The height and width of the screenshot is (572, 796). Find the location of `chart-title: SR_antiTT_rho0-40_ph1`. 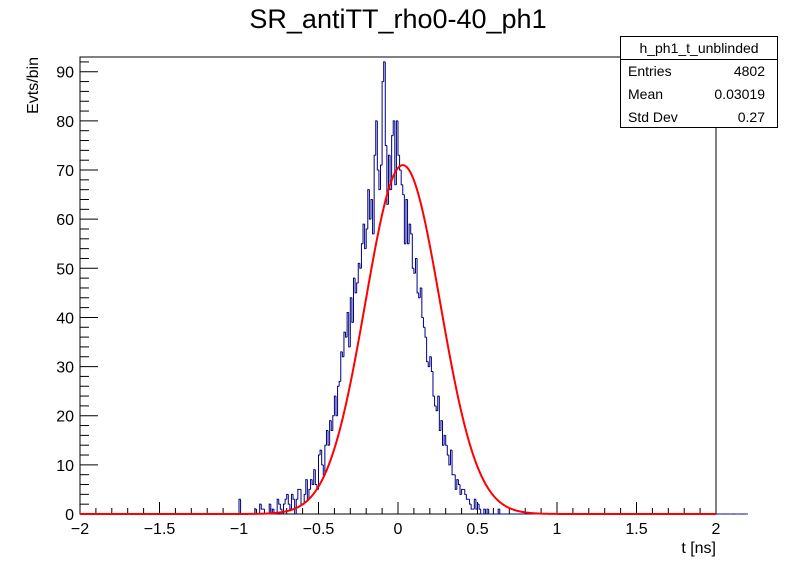

chart-title: SR_antiTT_rho0-40_ph1 is located at coordinates (398, 19).